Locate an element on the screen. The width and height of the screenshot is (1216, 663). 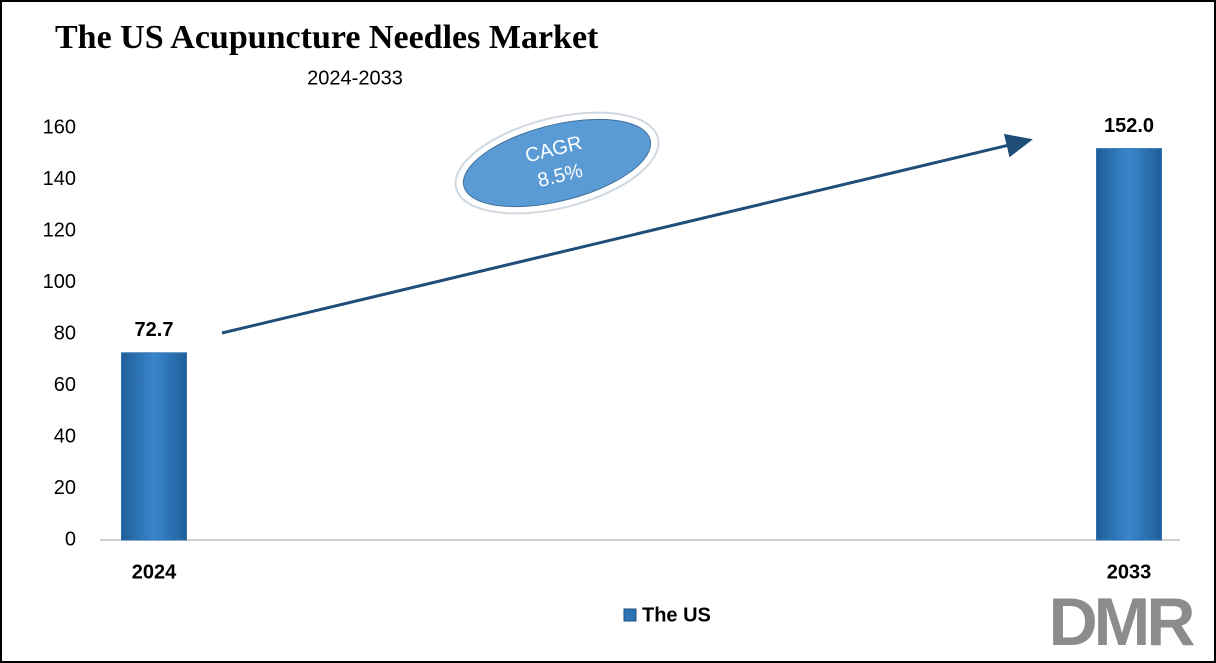
chart-subtitle: 2024-2033 is located at coordinates (355, 78).